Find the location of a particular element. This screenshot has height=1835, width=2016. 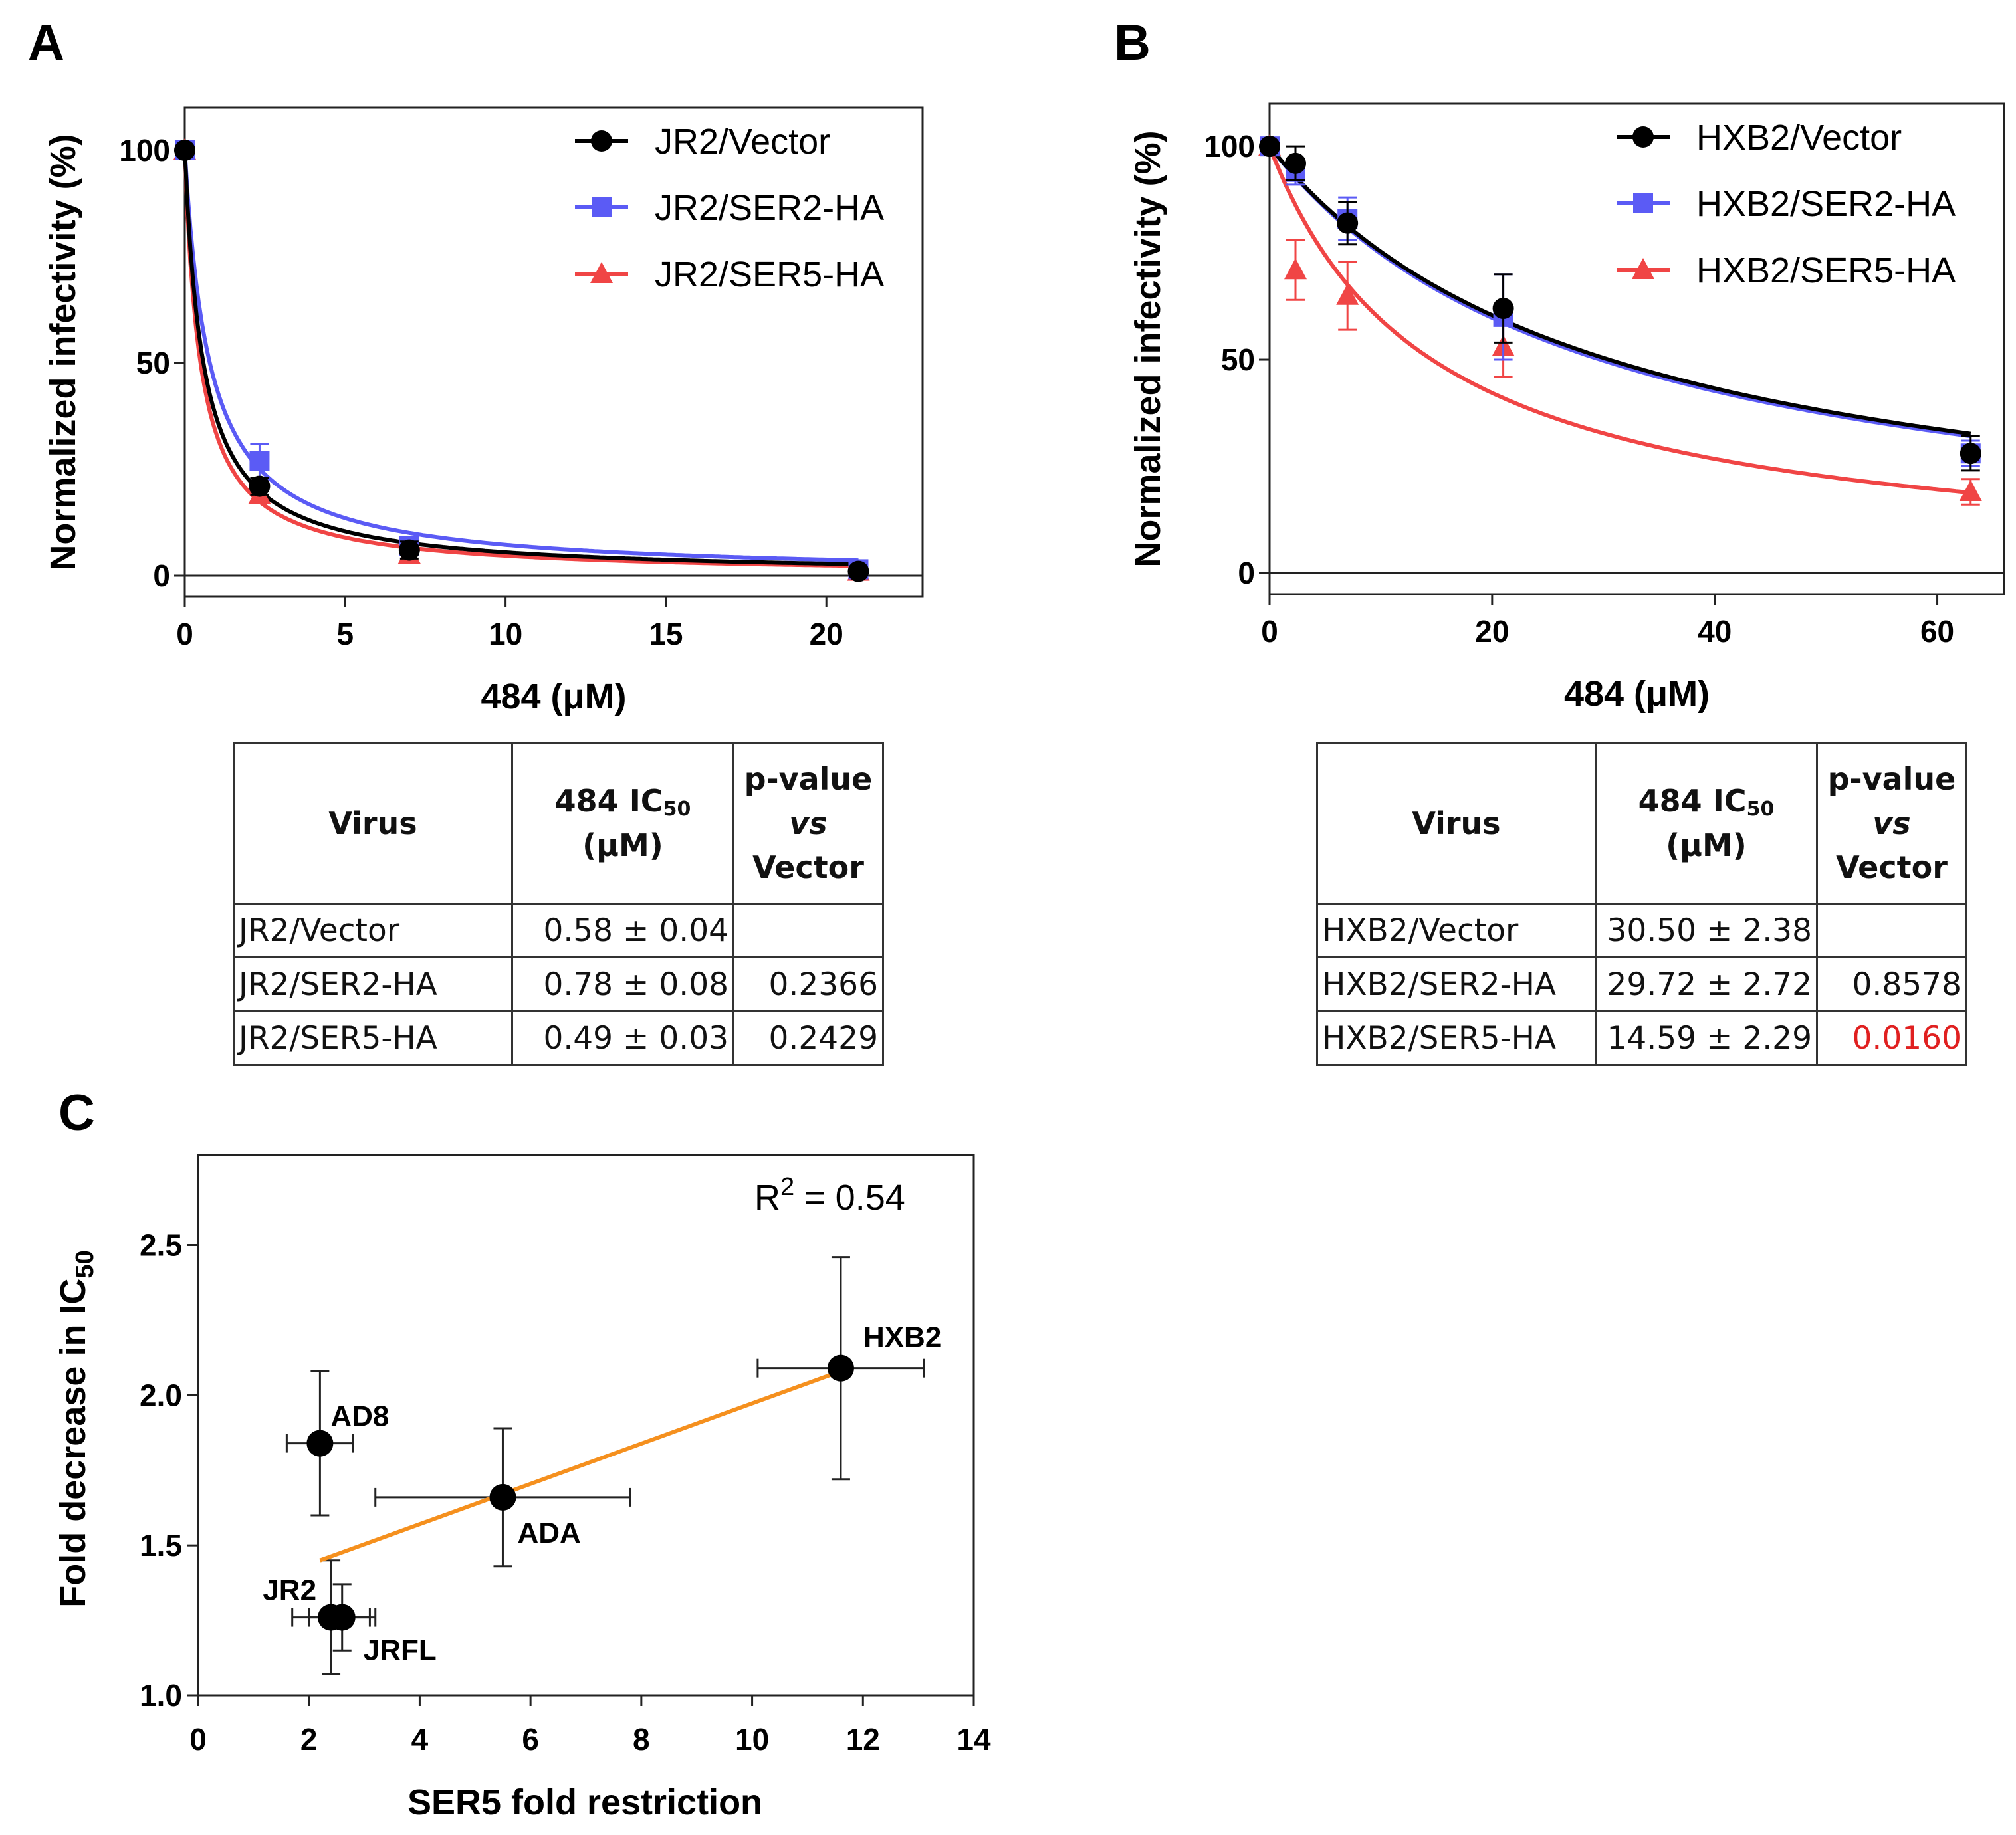

fit-curve-HXB2/Vector is located at coordinates (1619, 290).